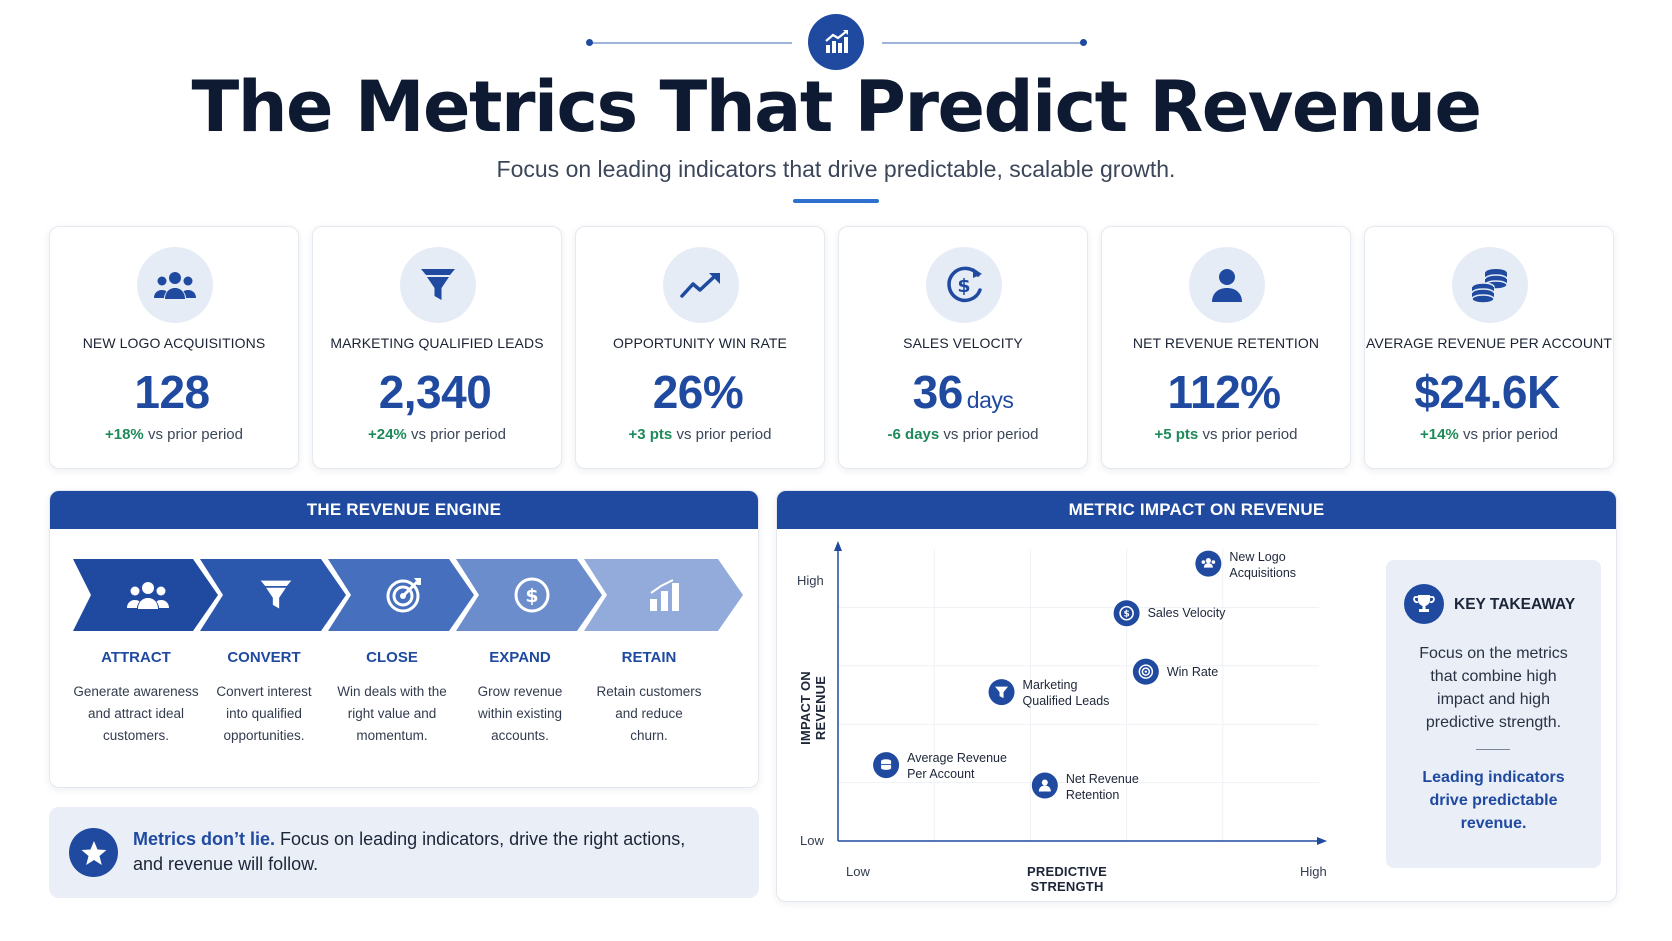 The image size is (1672, 941). What do you see at coordinates (1083, 42) in the screenshot?
I see `header-dot-right` at bounding box center [1083, 42].